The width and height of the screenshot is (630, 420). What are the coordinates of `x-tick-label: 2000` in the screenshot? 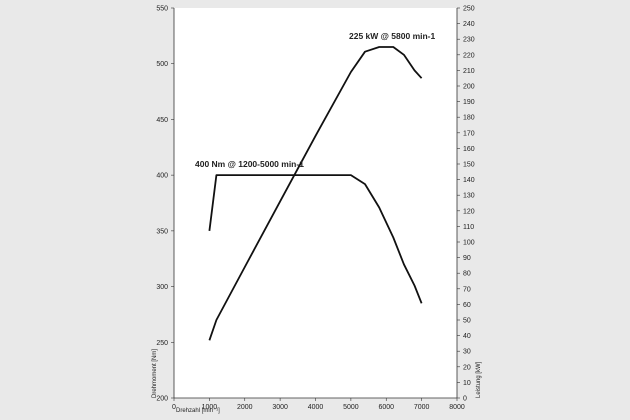 It's located at (245, 407).